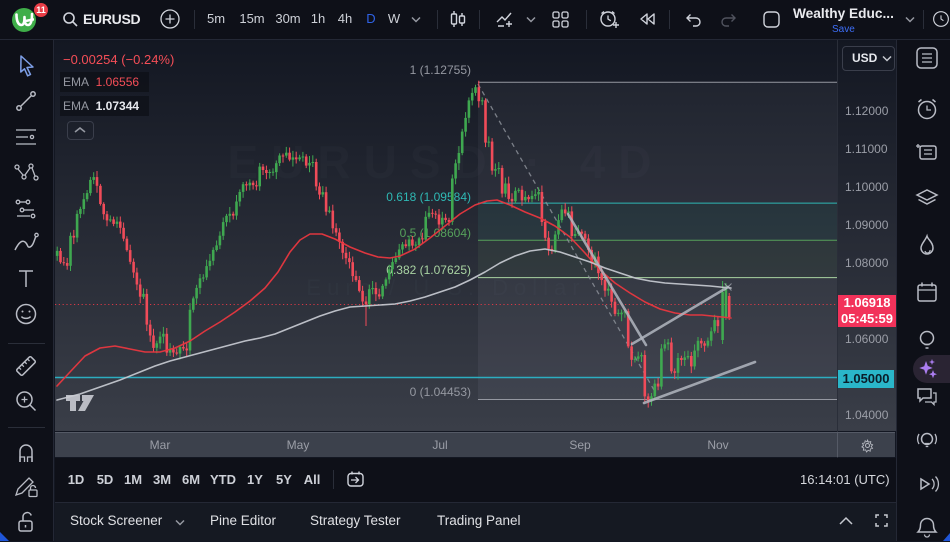  I want to click on svg-text: 0.382 (1.07625), so click(428, 270).